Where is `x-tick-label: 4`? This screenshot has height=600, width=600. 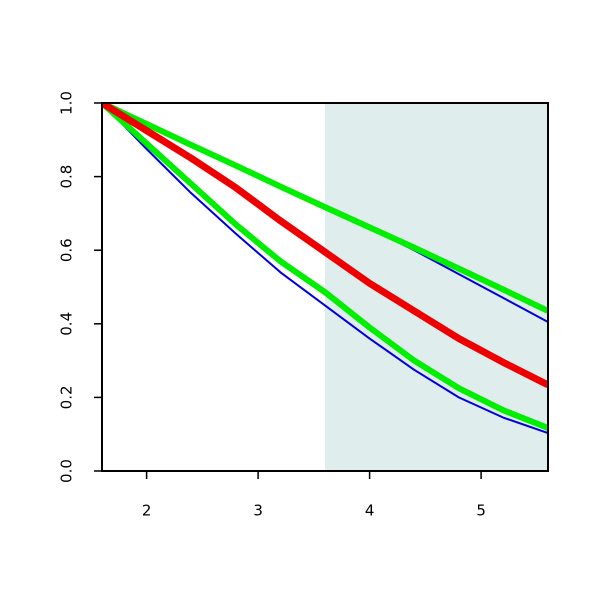 x-tick-label: 4 is located at coordinates (370, 511).